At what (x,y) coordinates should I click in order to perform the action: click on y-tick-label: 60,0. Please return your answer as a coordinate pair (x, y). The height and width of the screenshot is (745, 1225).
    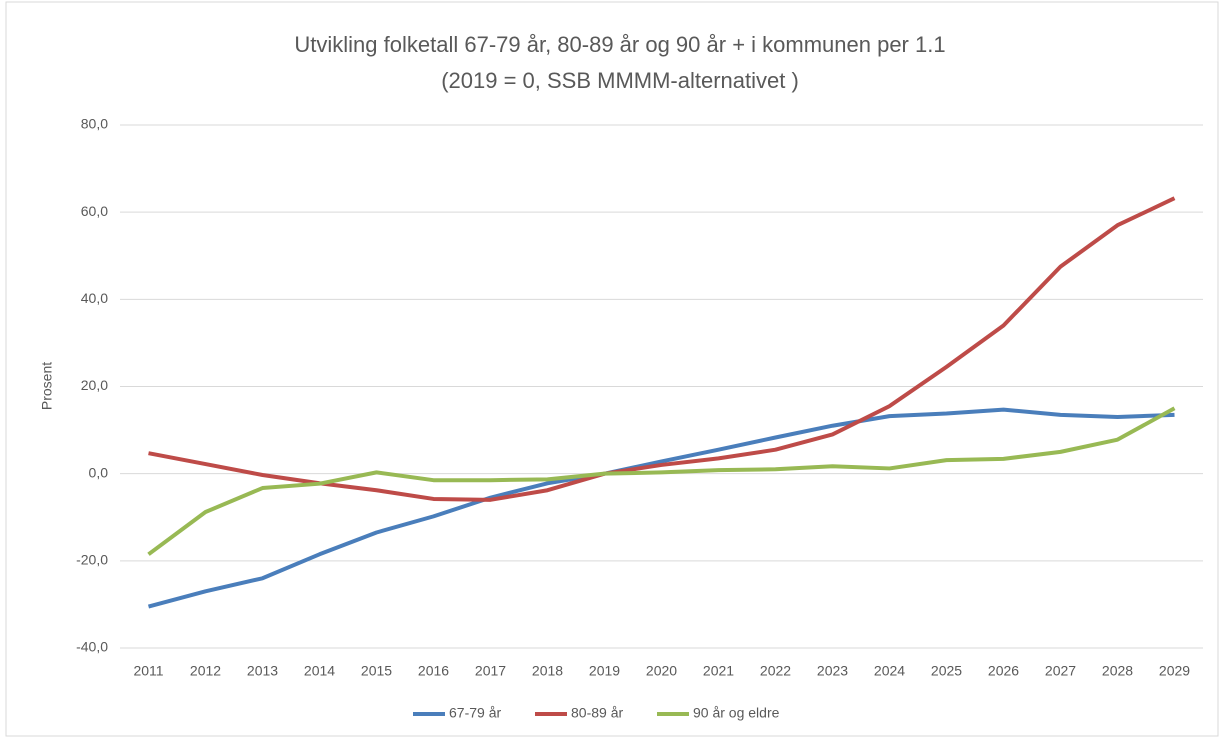
    Looking at the image, I should click on (94, 211).